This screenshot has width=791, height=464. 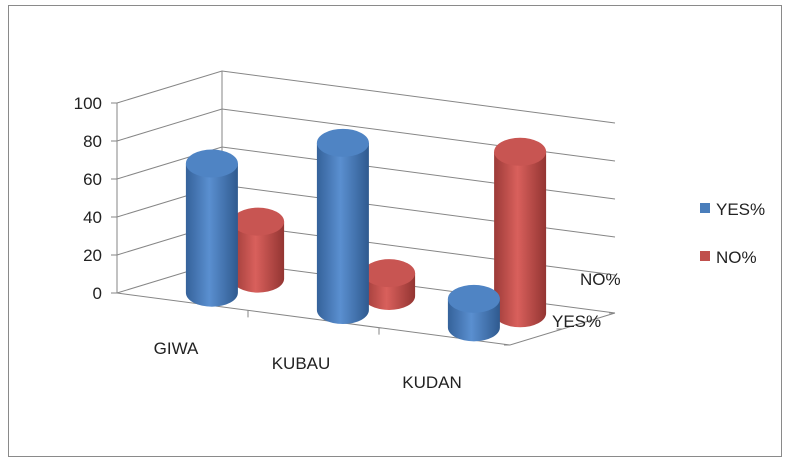 What do you see at coordinates (176, 348) in the screenshot?
I see `category-label: GIWA` at bounding box center [176, 348].